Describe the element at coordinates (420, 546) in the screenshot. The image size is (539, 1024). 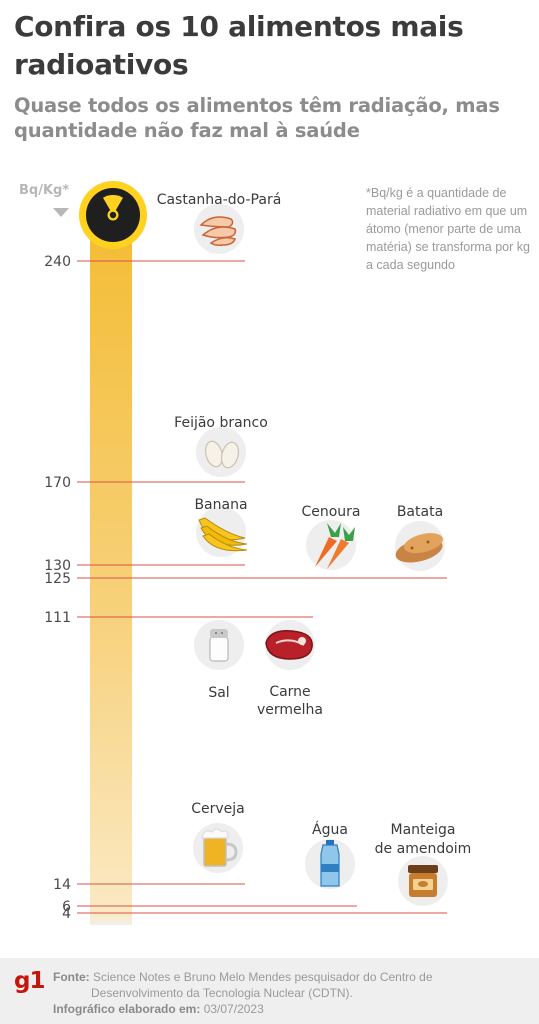
I see `potato-icon` at that location.